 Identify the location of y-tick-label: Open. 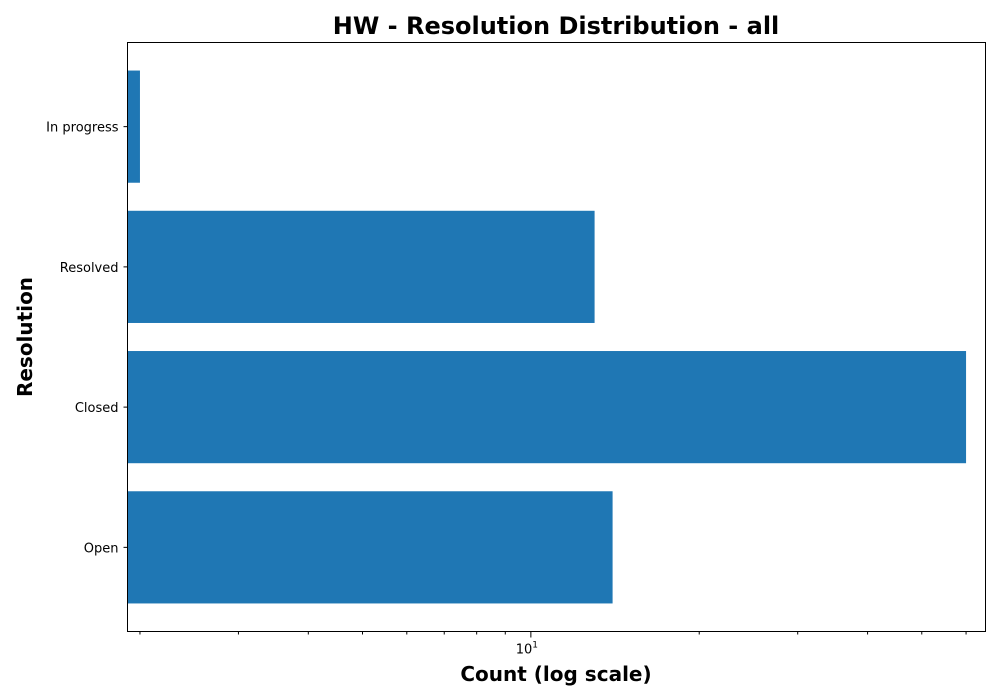
(101, 548).